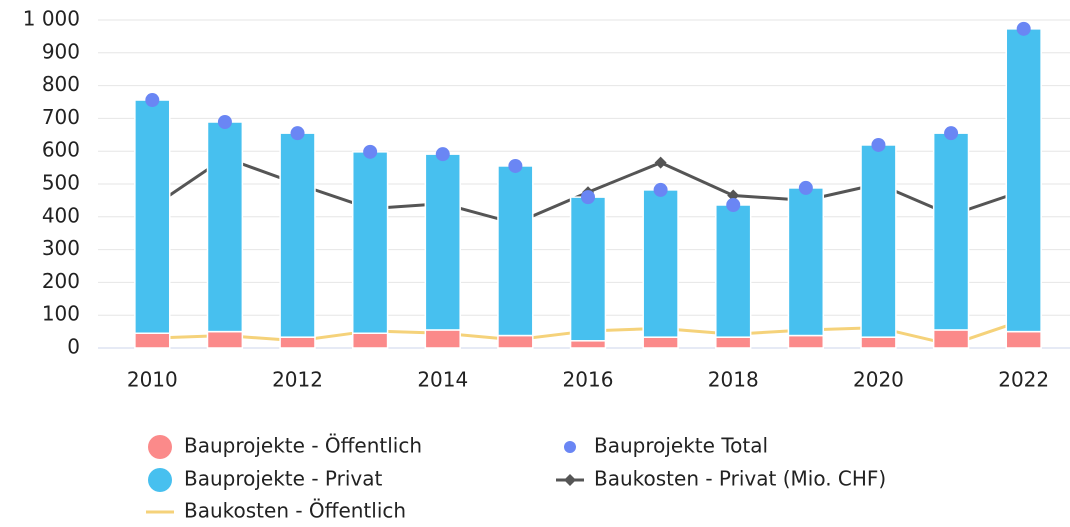 This screenshot has width=1070, height=527. Describe the element at coordinates (61, 183) in the screenshot. I see `y-tick-label: 500` at that location.